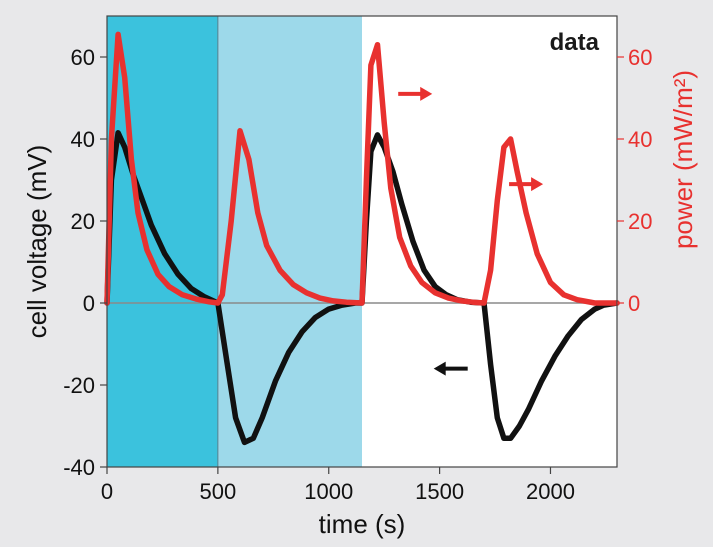 This screenshot has width=713, height=547. Describe the element at coordinates (89, 303) in the screenshot. I see `y-left-tick-label: 0` at that location.